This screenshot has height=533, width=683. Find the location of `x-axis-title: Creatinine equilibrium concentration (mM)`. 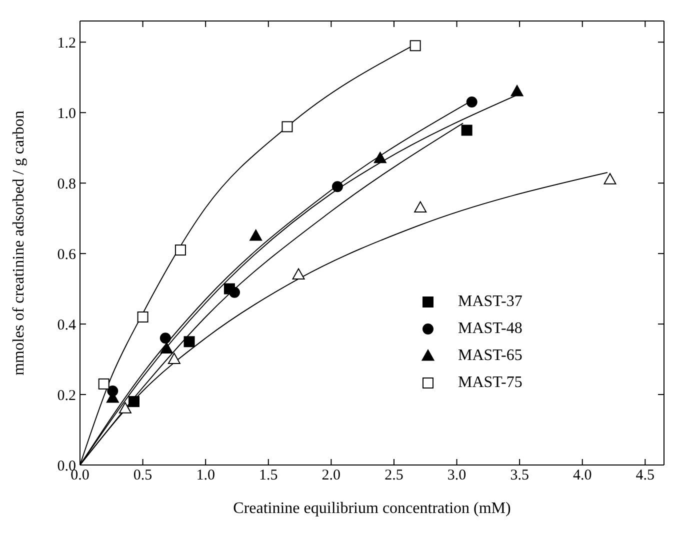

x-axis-title: Creatinine equilibrium concentration (mM) is located at coordinates (372, 508).